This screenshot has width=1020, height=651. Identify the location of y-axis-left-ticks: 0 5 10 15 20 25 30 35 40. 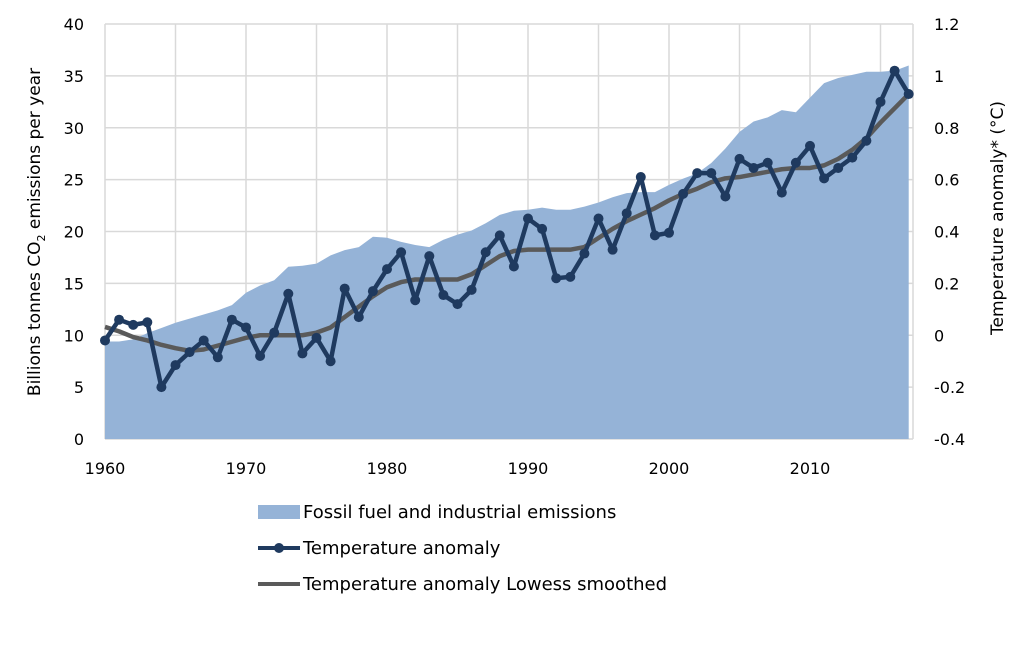
(74, 232).